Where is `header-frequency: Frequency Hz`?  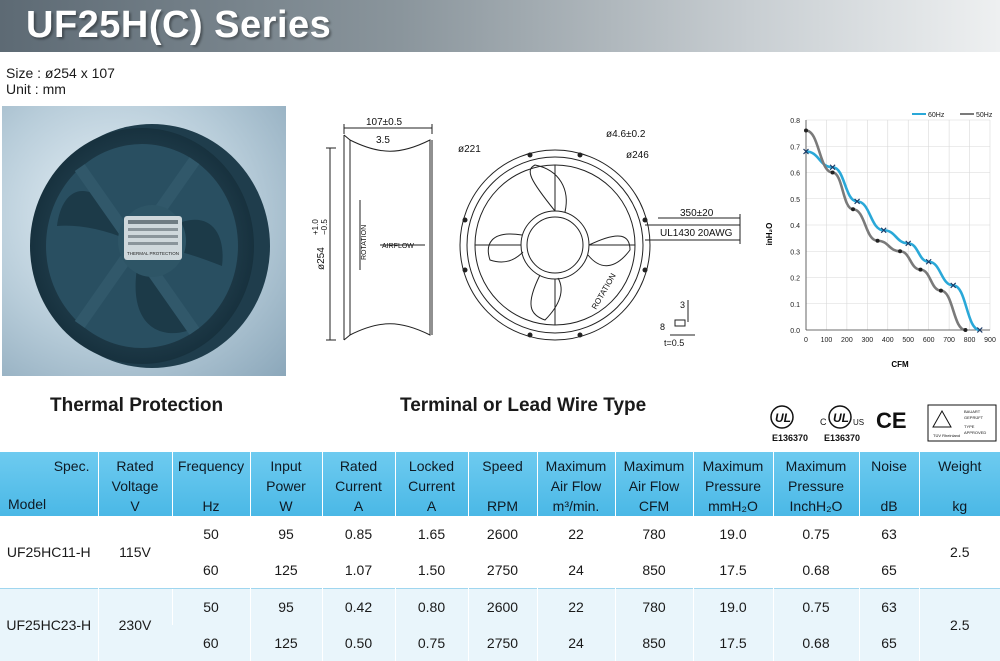 header-frequency: Frequency Hz is located at coordinates (210, 484).